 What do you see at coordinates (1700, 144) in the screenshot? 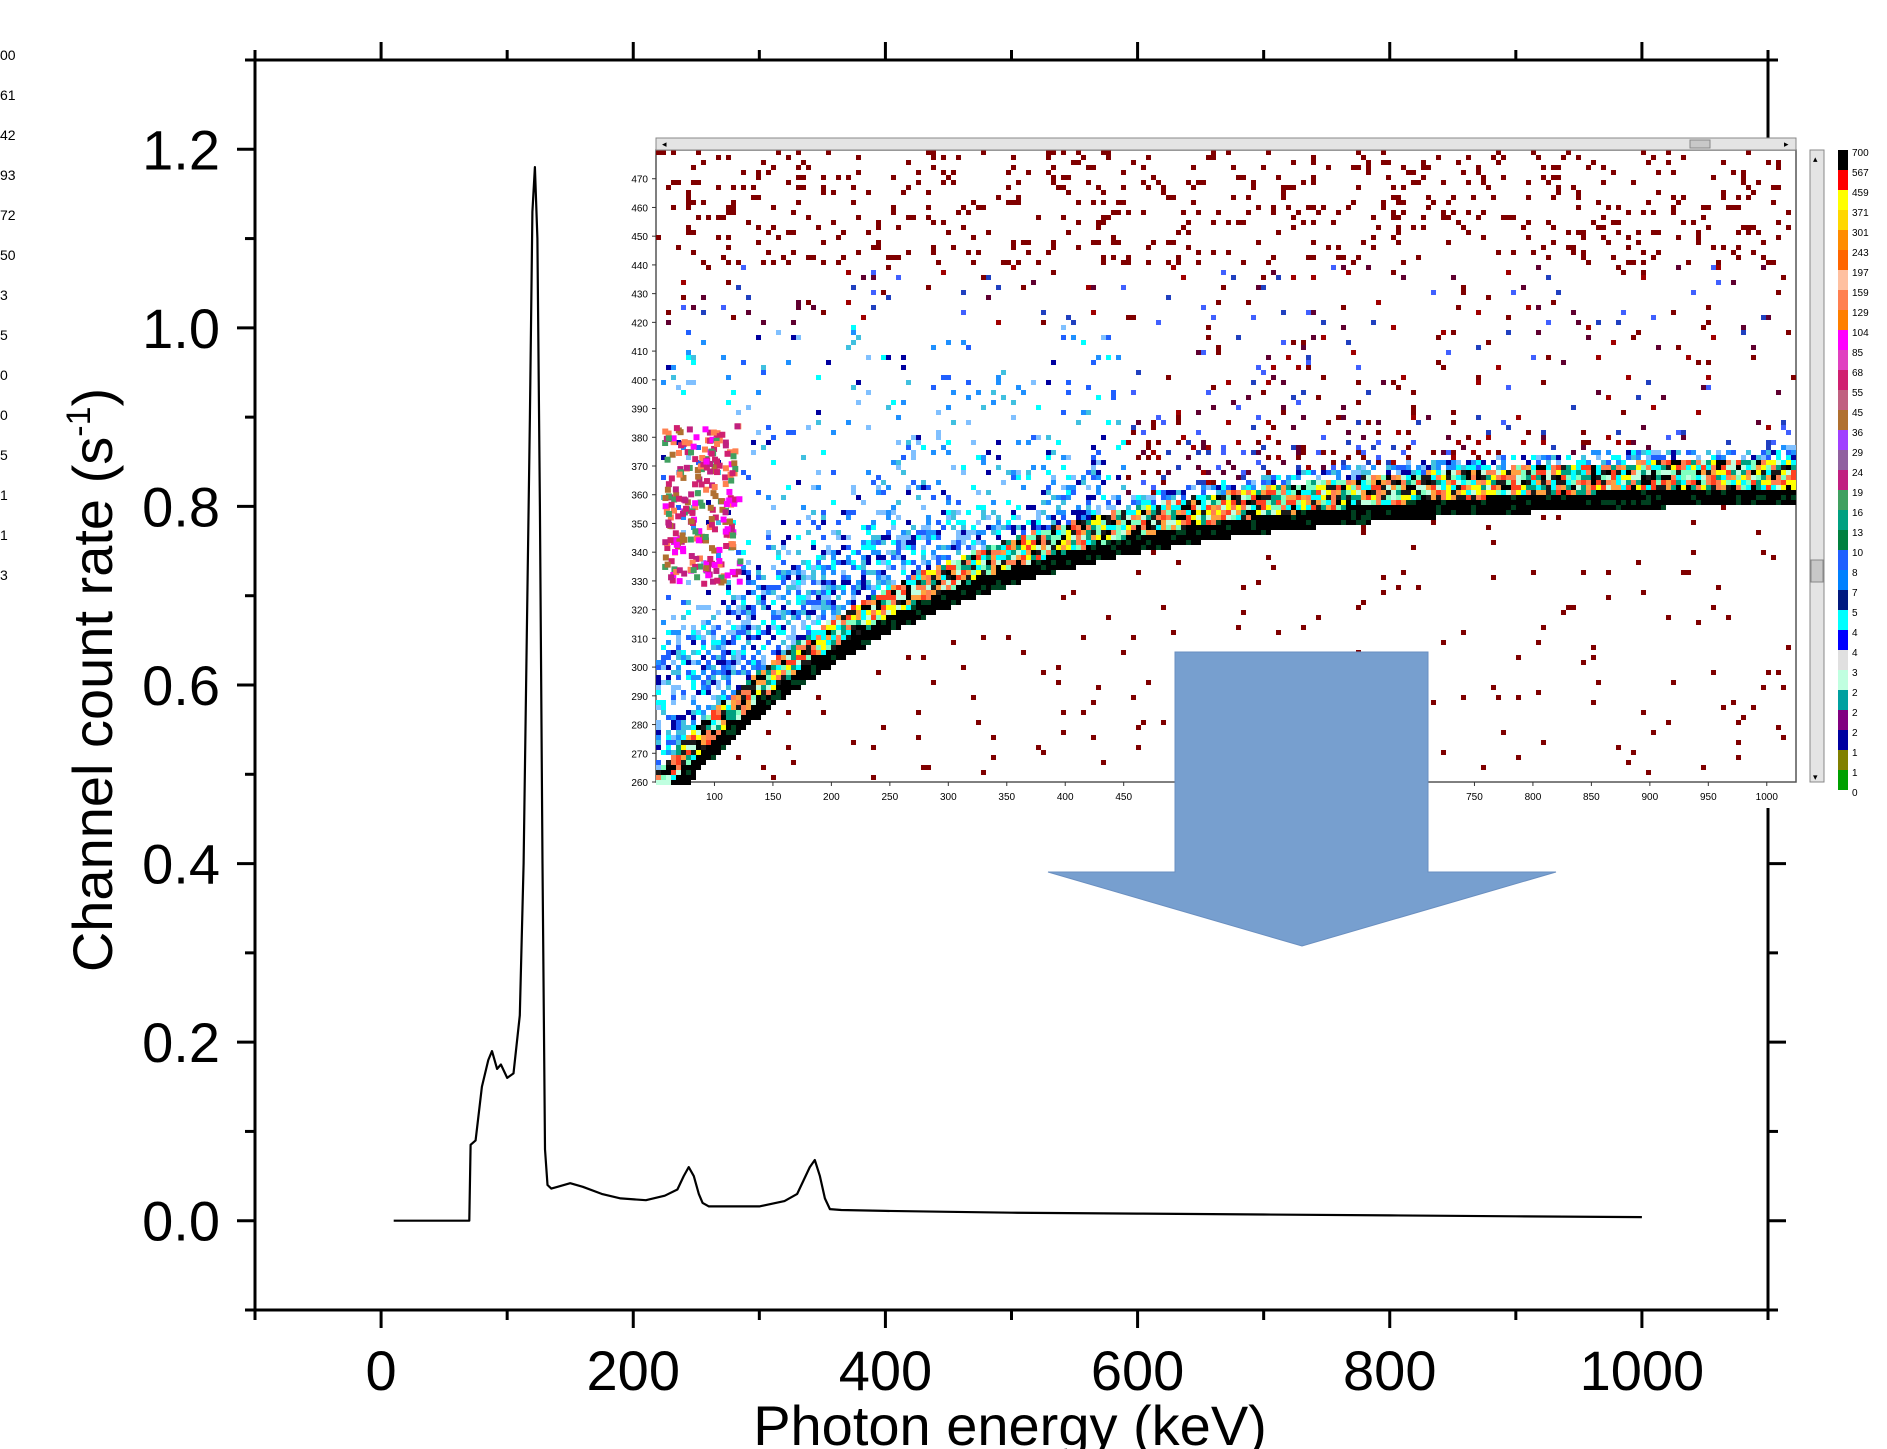
I see `horizontal-scrollbar-thumb` at bounding box center [1700, 144].